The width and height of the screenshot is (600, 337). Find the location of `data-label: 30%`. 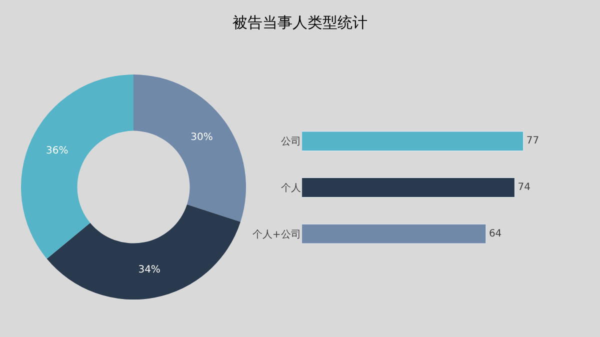

data-label: 30% is located at coordinates (201, 137).